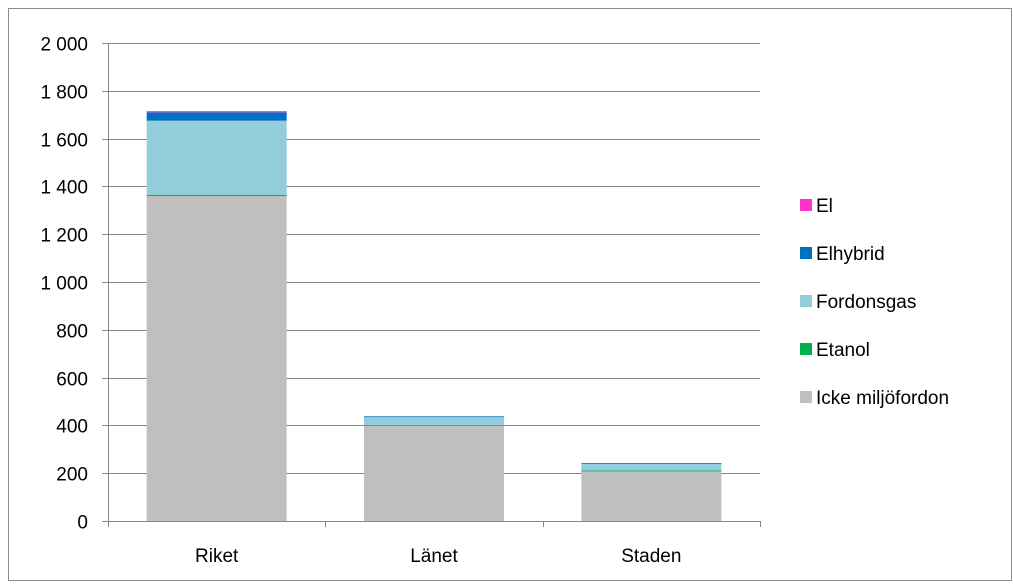 The height and width of the screenshot is (586, 1013). Describe the element at coordinates (64, 141) in the screenshot. I see `y-tick-label: 1 600` at that location.